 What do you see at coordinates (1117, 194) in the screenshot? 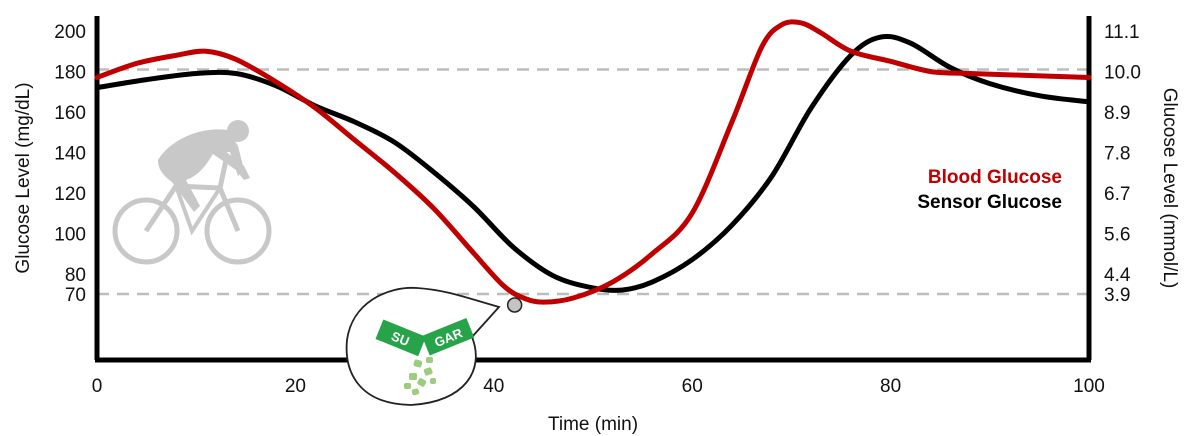
I see `y-right-tick-label: 6.7` at bounding box center [1117, 194].